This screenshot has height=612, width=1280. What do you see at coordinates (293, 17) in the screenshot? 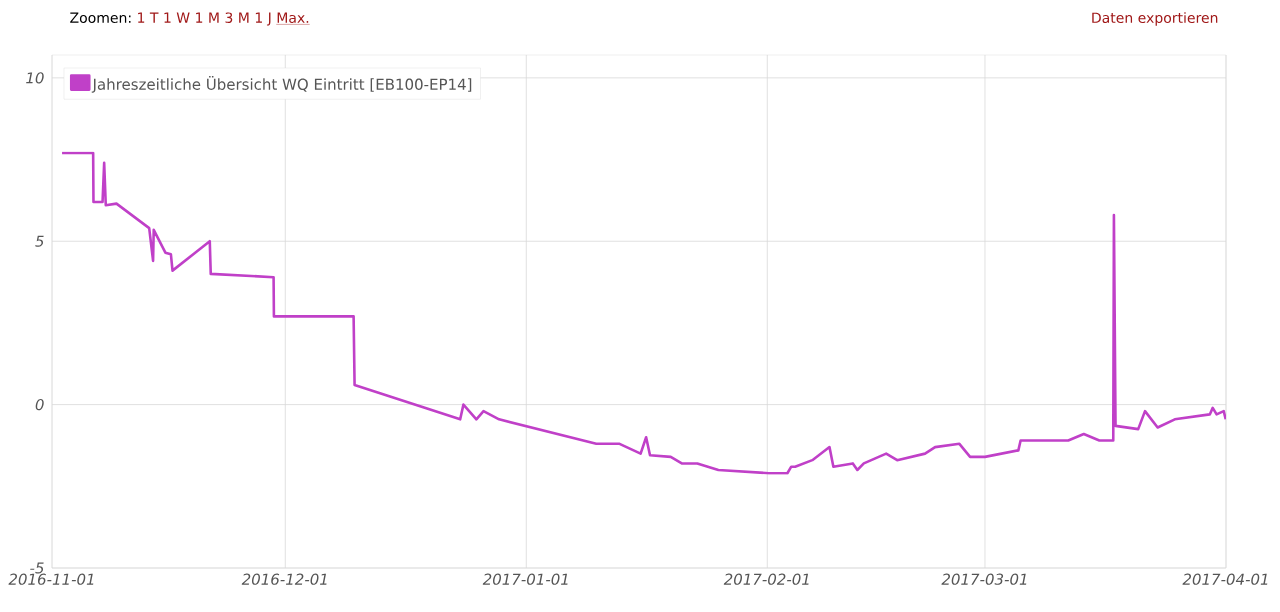
I see `text: Max.` at bounding box center [293, 17].